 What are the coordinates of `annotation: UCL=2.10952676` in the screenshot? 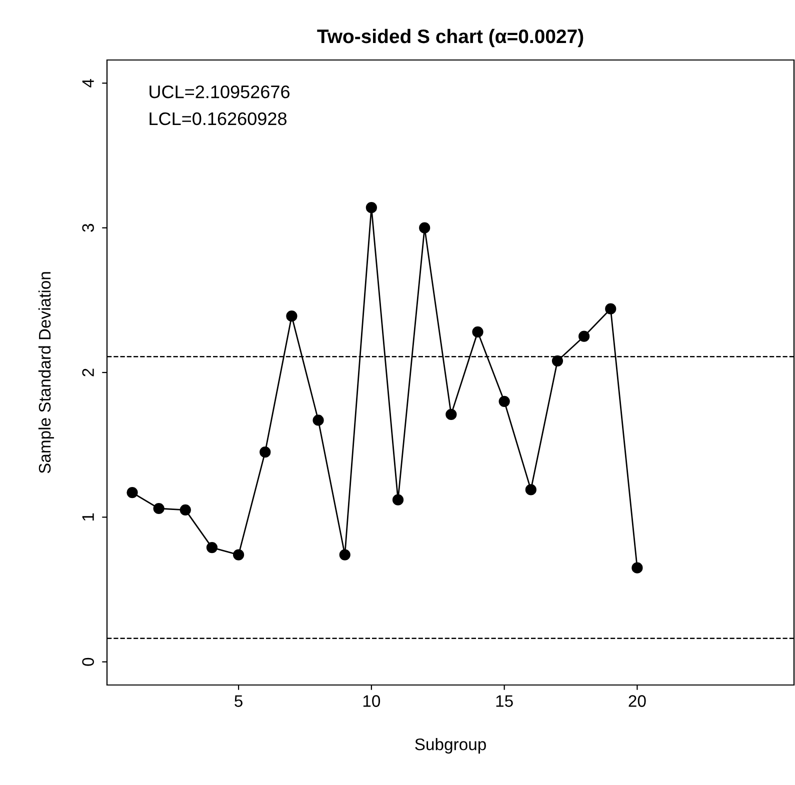 It's located at (220, 91).